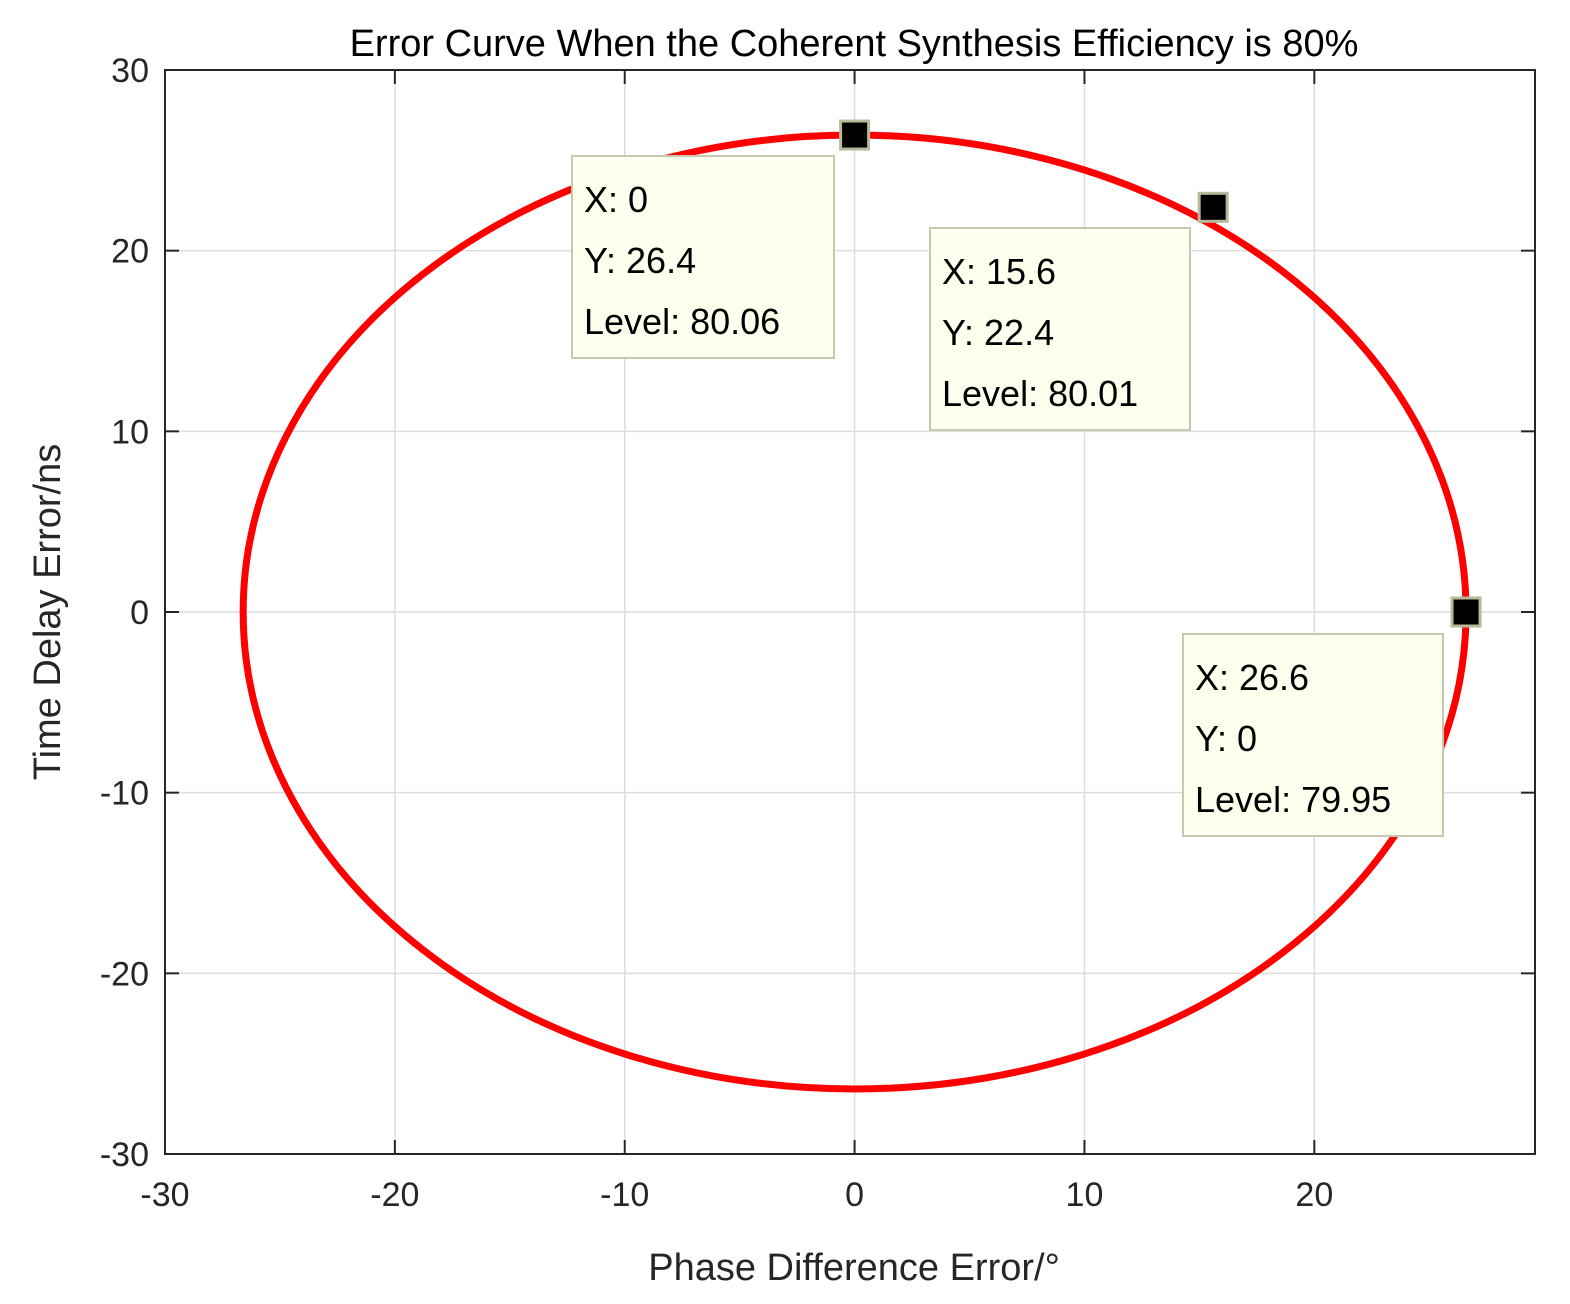 The height and width of the screenshot is (1304, 1570). I want to click on x-tick-label: -20, so click(394, 1195).